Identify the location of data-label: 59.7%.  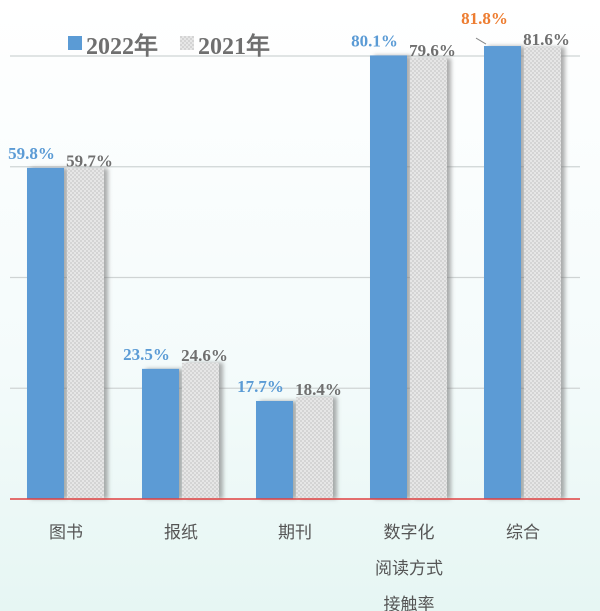
(89, 160).